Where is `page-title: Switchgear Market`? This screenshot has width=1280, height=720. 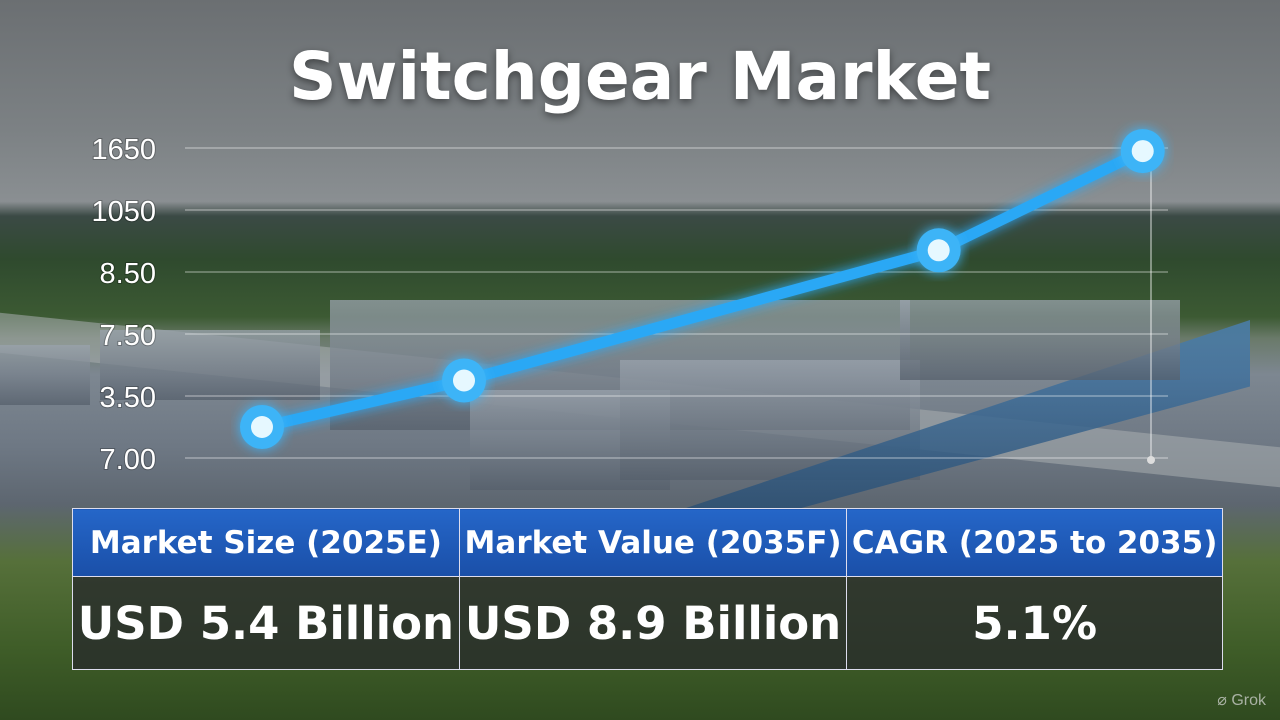 page-title: Switchgear Market is located at coordinates (640, 76).